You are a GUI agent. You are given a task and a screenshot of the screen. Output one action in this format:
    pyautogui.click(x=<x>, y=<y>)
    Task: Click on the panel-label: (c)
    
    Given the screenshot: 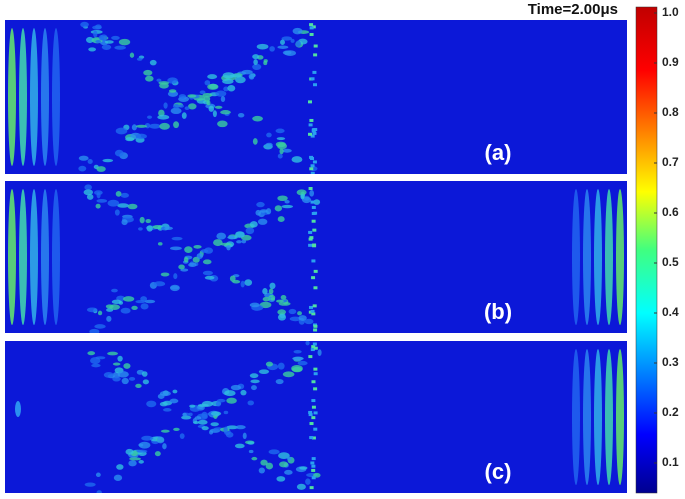 What is the action you would take?
    pyautogui.click(x=498, y=471)
    